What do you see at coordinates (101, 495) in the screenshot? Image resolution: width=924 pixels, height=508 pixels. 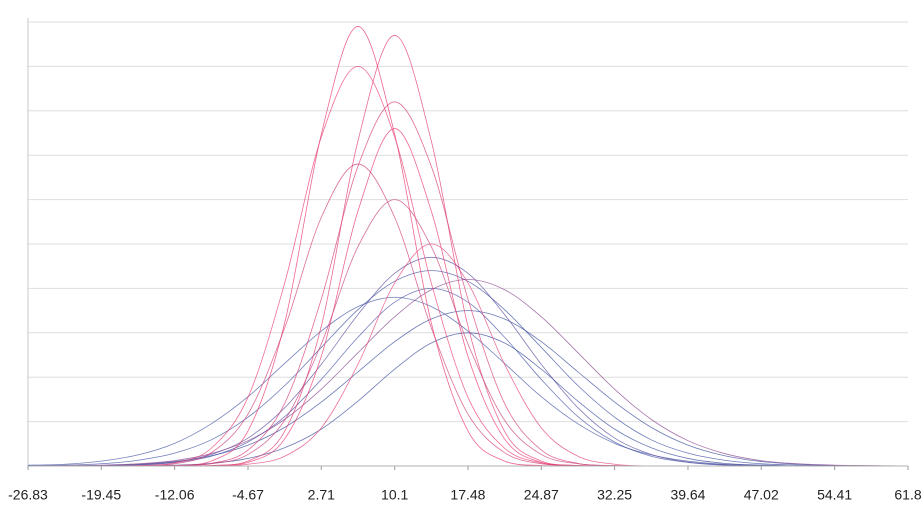 I see `x-tick-label: -19.45` at bounding box center [101, 495].